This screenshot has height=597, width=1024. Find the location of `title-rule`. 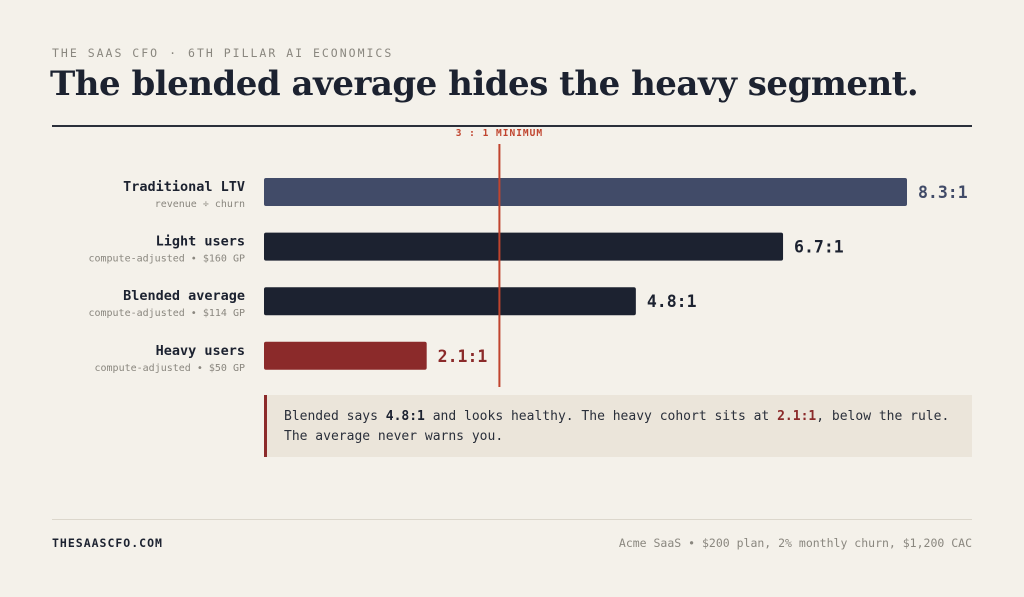

title-rule is located at coordinates (512, 126).